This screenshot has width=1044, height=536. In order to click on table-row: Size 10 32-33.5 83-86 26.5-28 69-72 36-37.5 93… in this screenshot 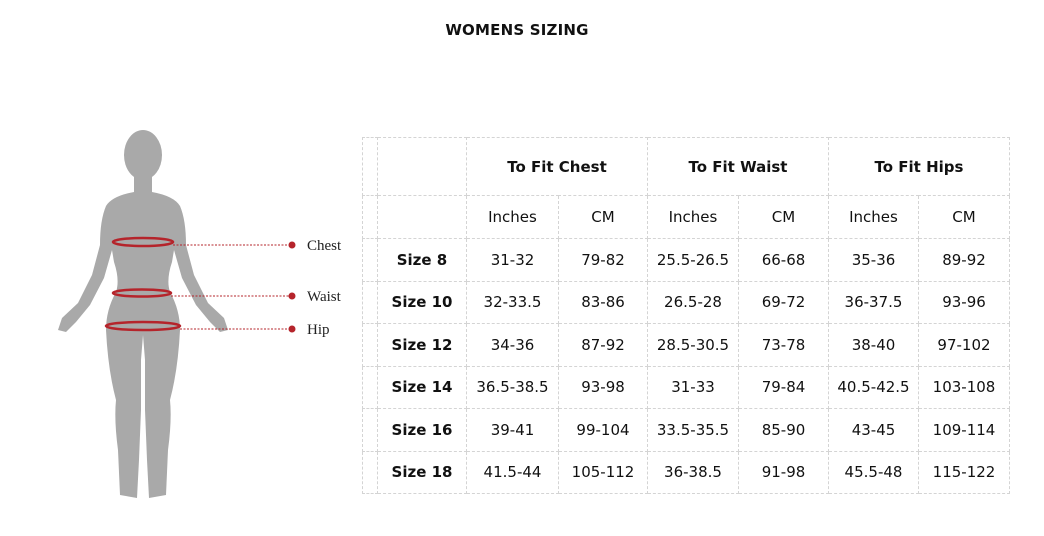, I will do `click(686, 302)`.